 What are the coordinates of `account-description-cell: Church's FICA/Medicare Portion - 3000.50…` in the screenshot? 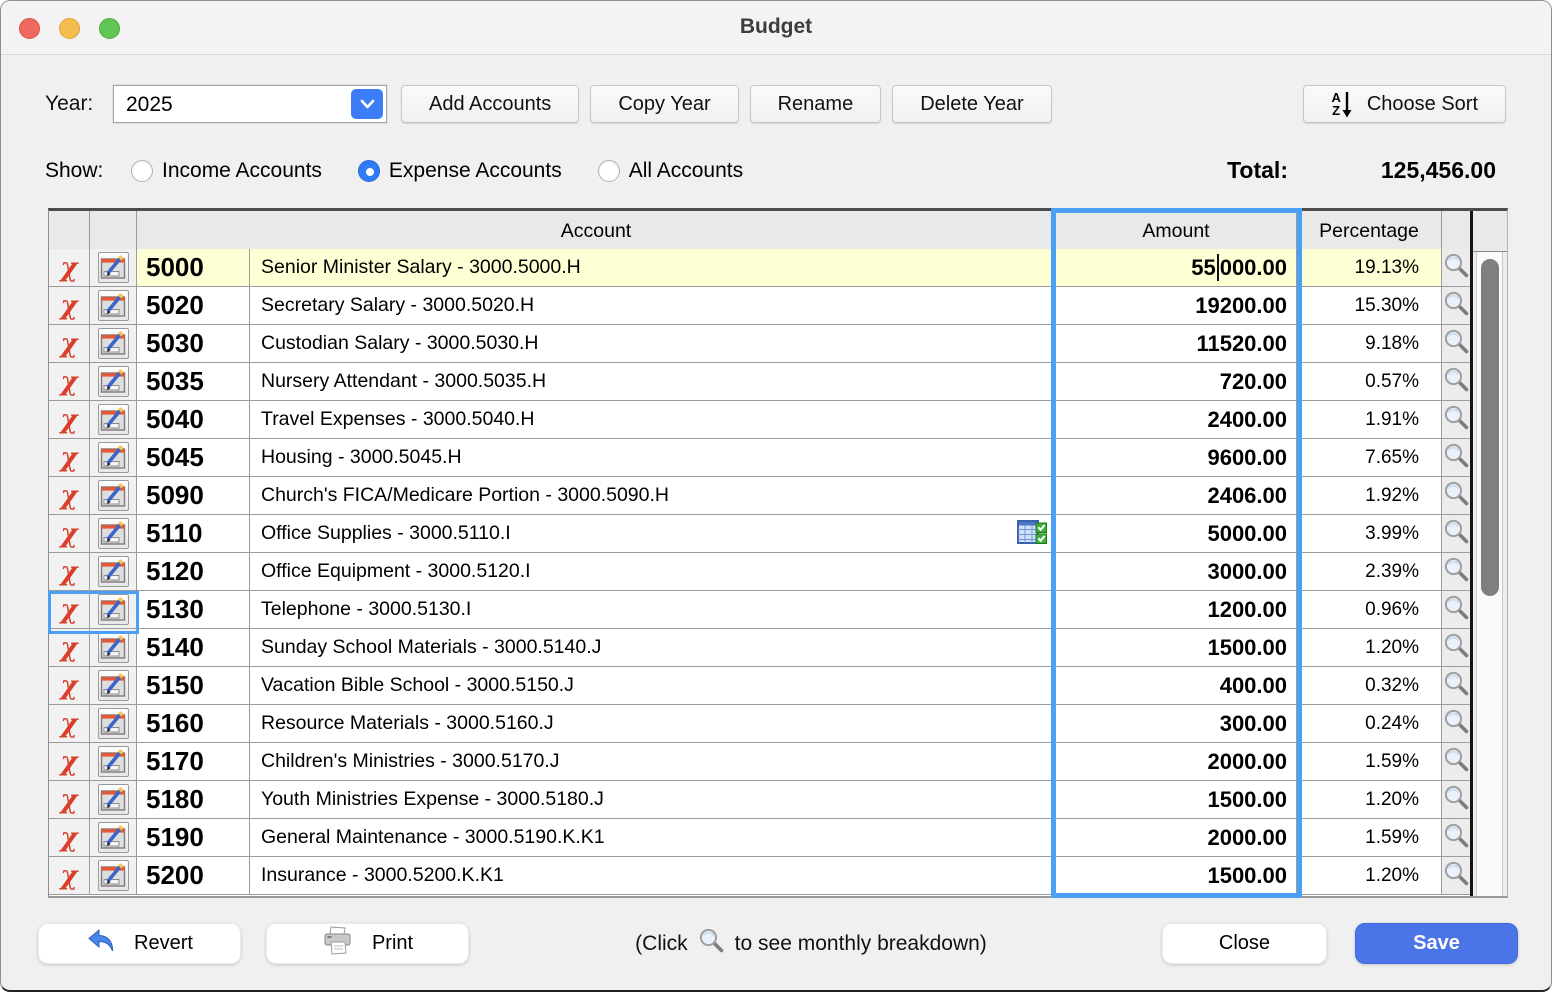 It's located at (653, 496).